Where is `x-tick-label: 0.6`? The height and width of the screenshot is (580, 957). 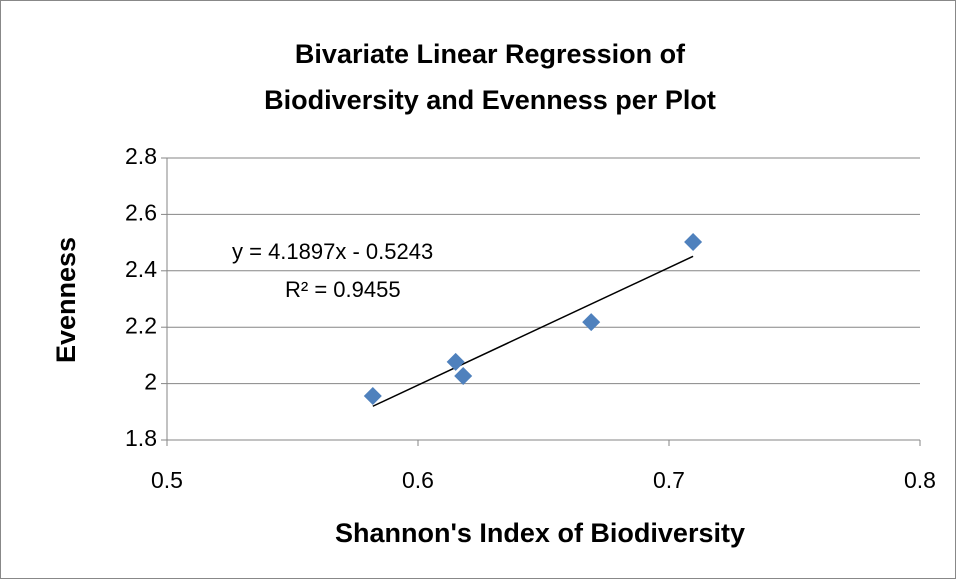
x-tick-label: 0.6 is located at coordinates (418, 480).